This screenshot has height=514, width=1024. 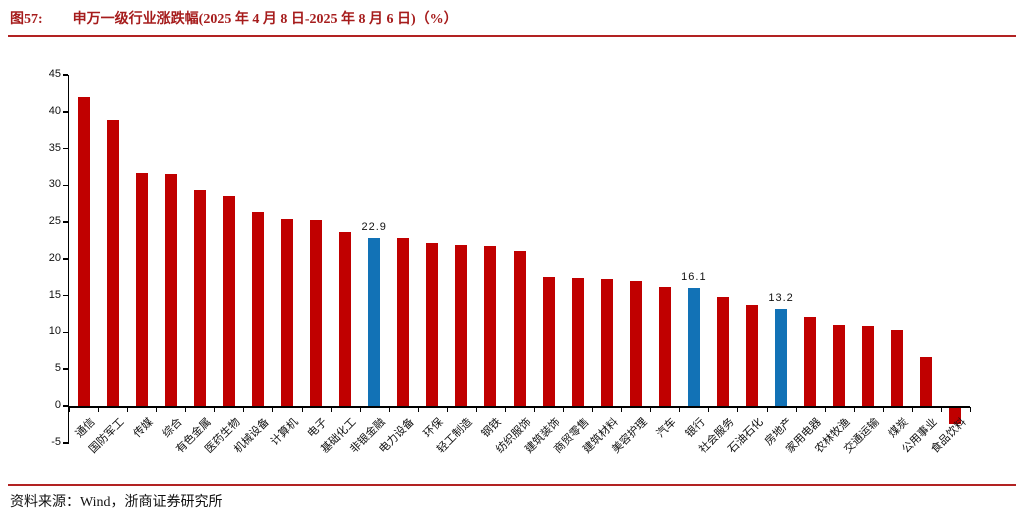 I want to click on y-axis-tick-label: 25, so click(x=54, y=221).